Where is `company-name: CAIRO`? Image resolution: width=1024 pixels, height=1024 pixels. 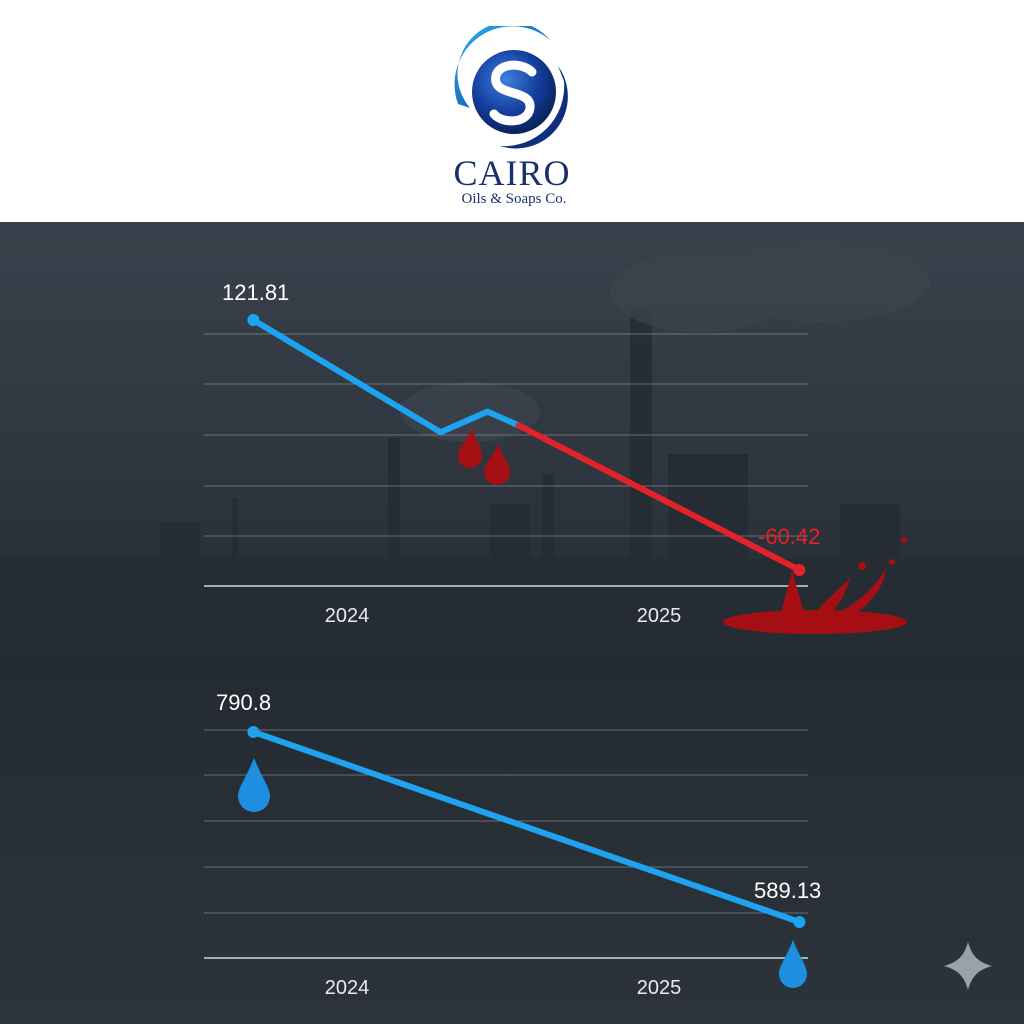
company-name: CAIRO is located at coordinates (512, 173).